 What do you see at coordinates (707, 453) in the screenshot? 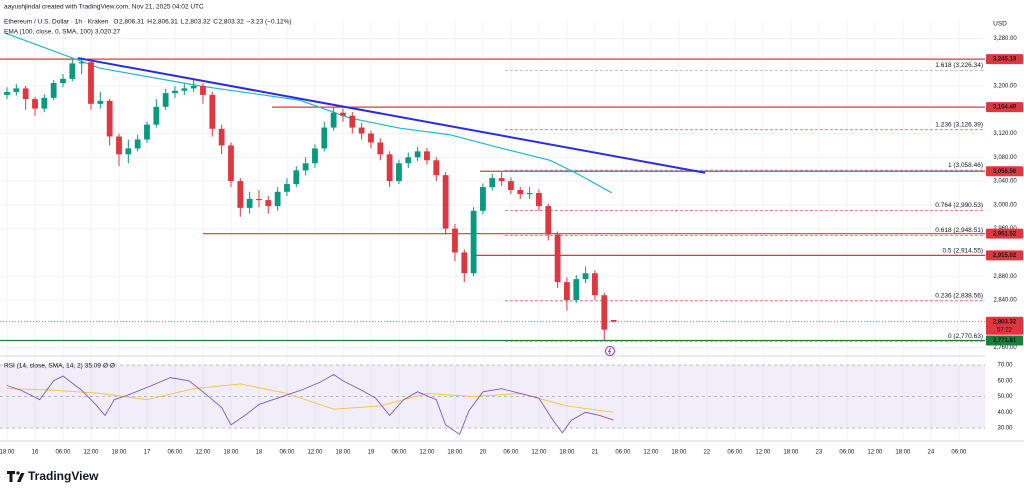
I see `x-tick-label: 22` at bounding box center [707, 453].